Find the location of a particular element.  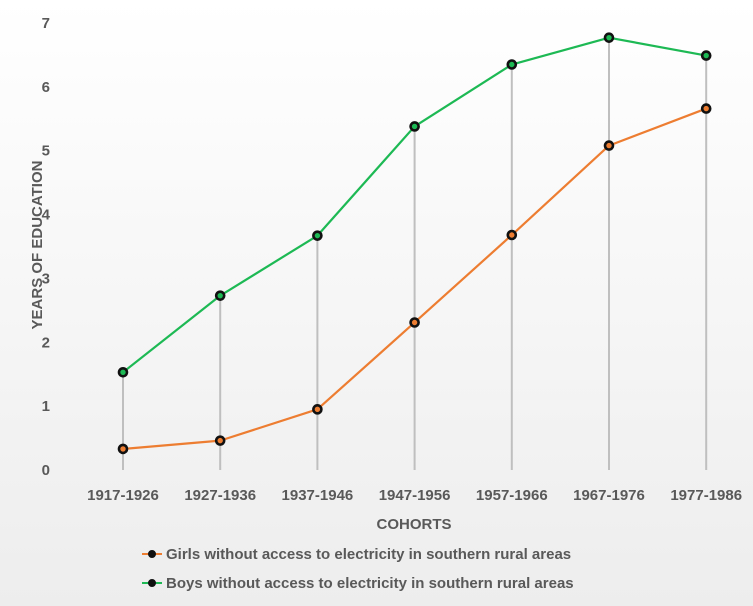

x-tick-label: 1947-1956 is located at coordinates (415, 495).